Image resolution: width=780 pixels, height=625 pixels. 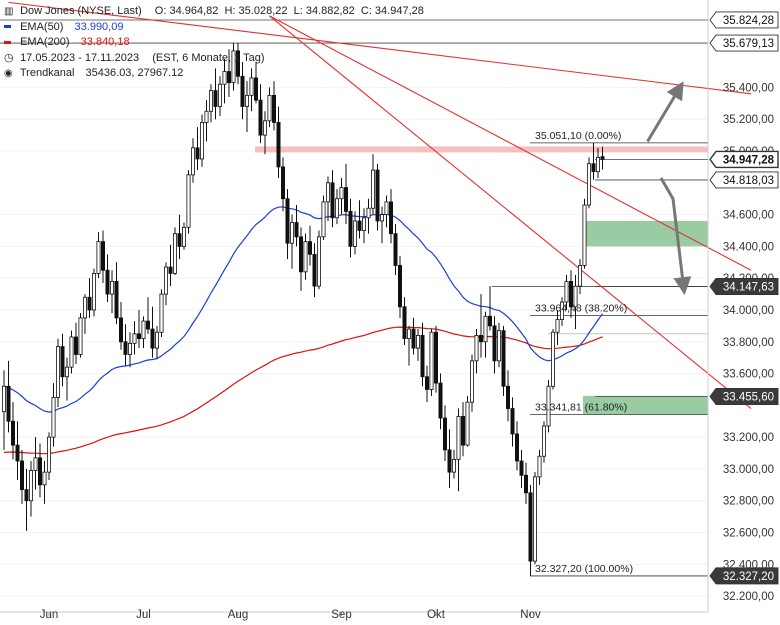 What do you see at coordinates (134, 73) in the screenshot?
I see `channel-value: 35436.03, 27967.12` at bounding box center [134, 73].